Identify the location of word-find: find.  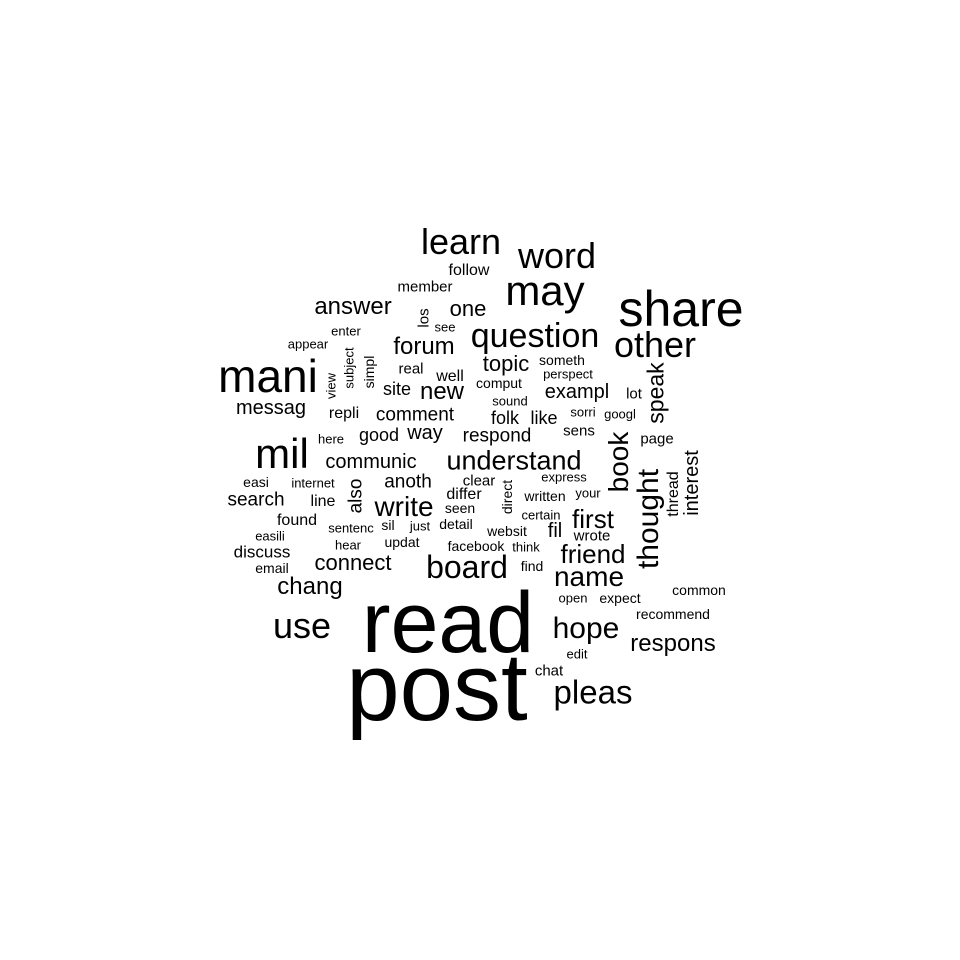
(532, 566).